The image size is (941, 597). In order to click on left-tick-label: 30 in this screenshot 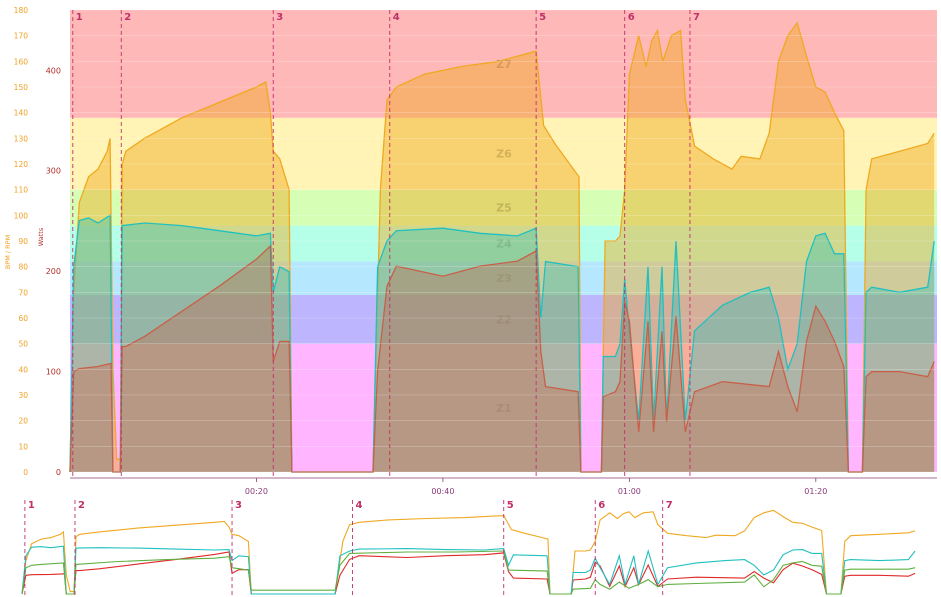, I will do `click(23, 395)`.